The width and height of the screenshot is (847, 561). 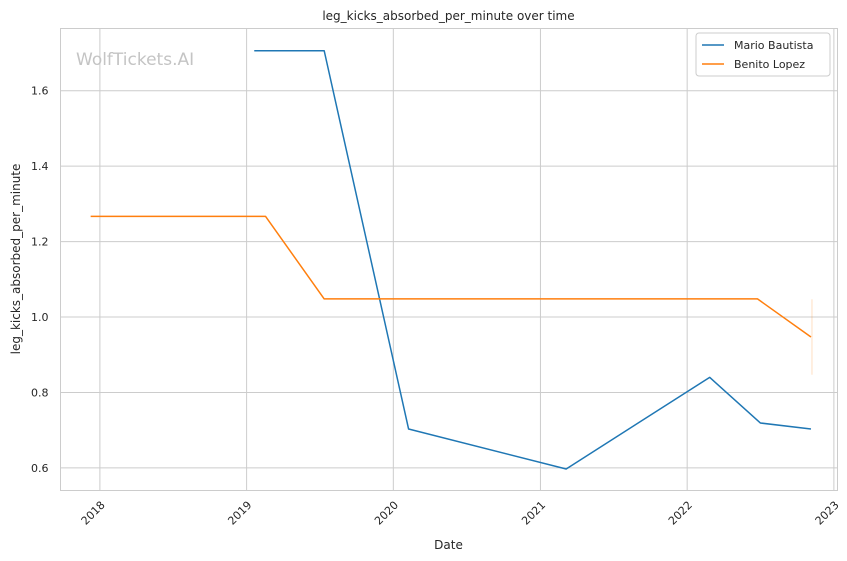 What do you see at coordinates (448, 545) in the screenshot?
I see `x-axis-title: Date` at bounding box center [448, 545].